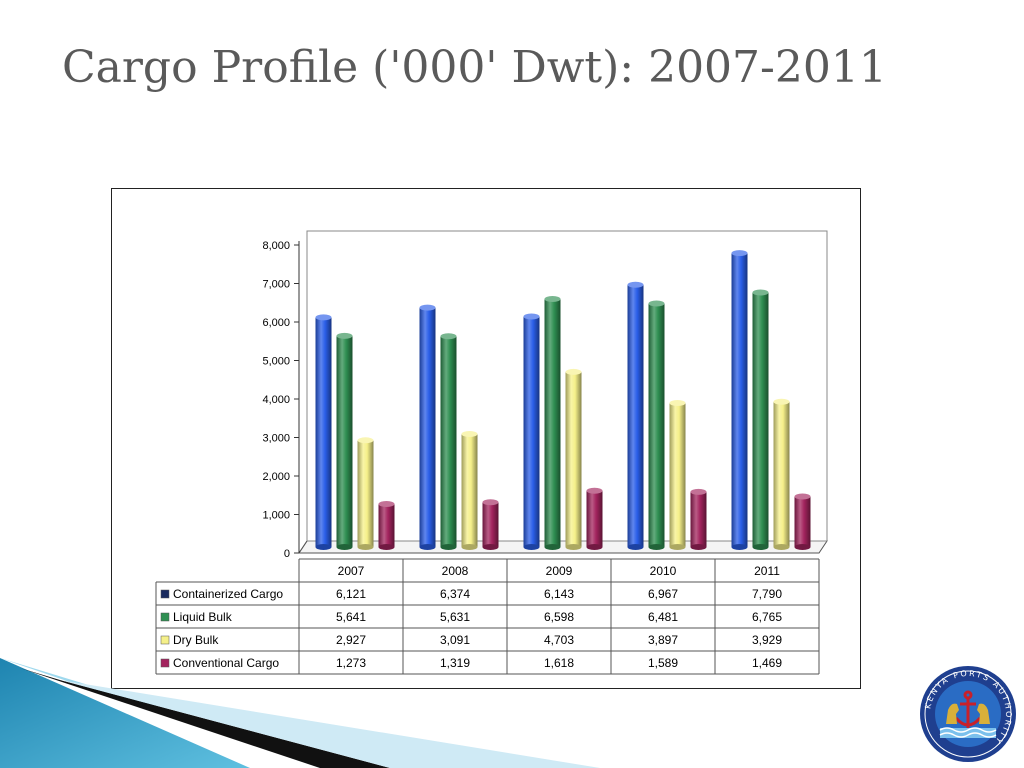 Image resolution: width=1024 pixels, height=768 pixels. I want to click on data-label: 6,598, so click(559, 617).